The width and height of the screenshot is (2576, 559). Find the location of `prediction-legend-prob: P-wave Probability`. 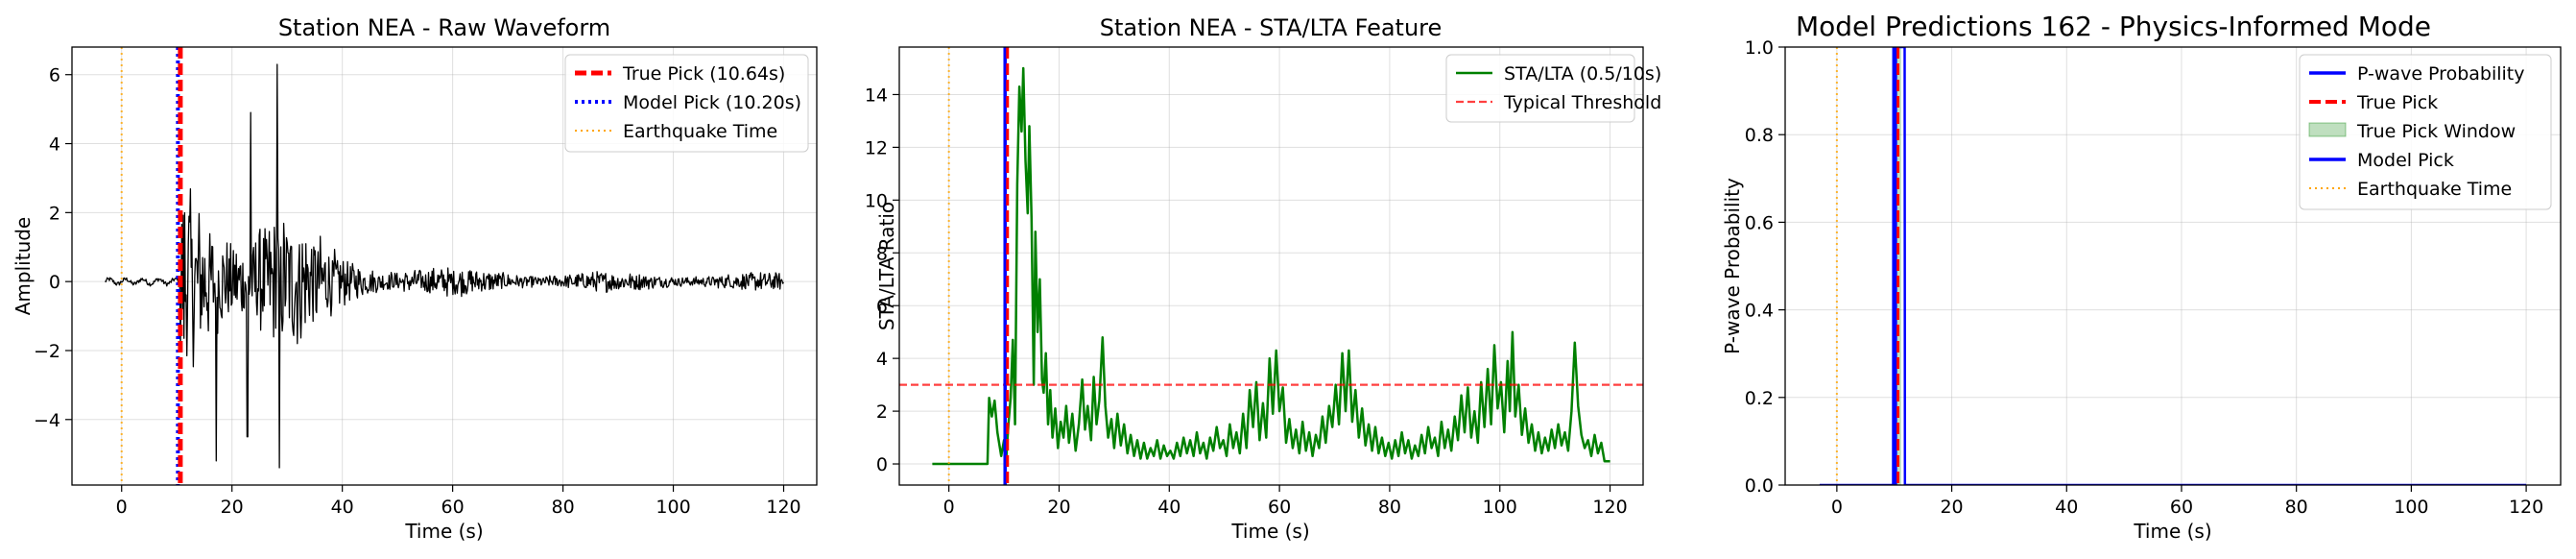

prediction-legend-prob: P-wave Probability is located at coordinates (2441, 74).